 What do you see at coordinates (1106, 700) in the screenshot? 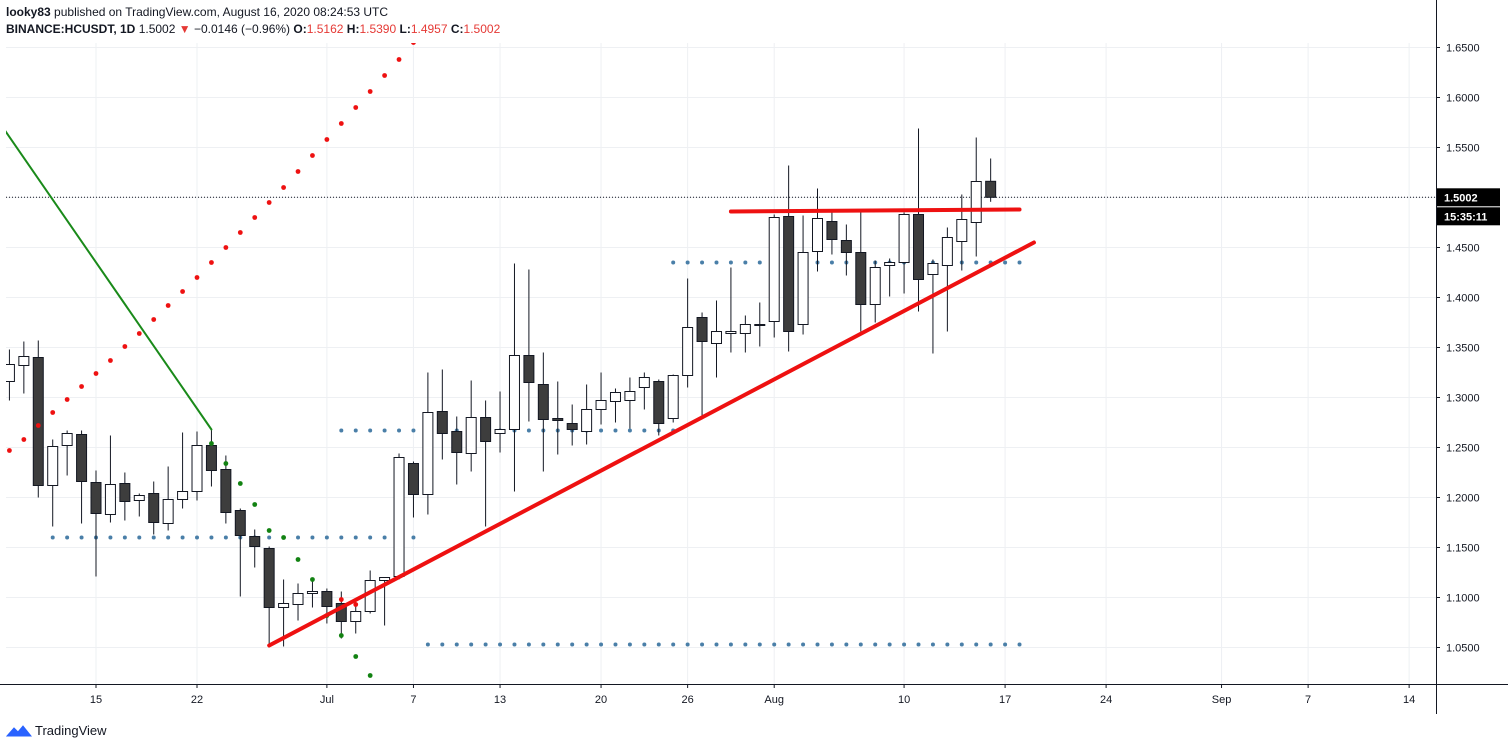
I see `x-tick-label: 24` at bounding box center [1106, 700].